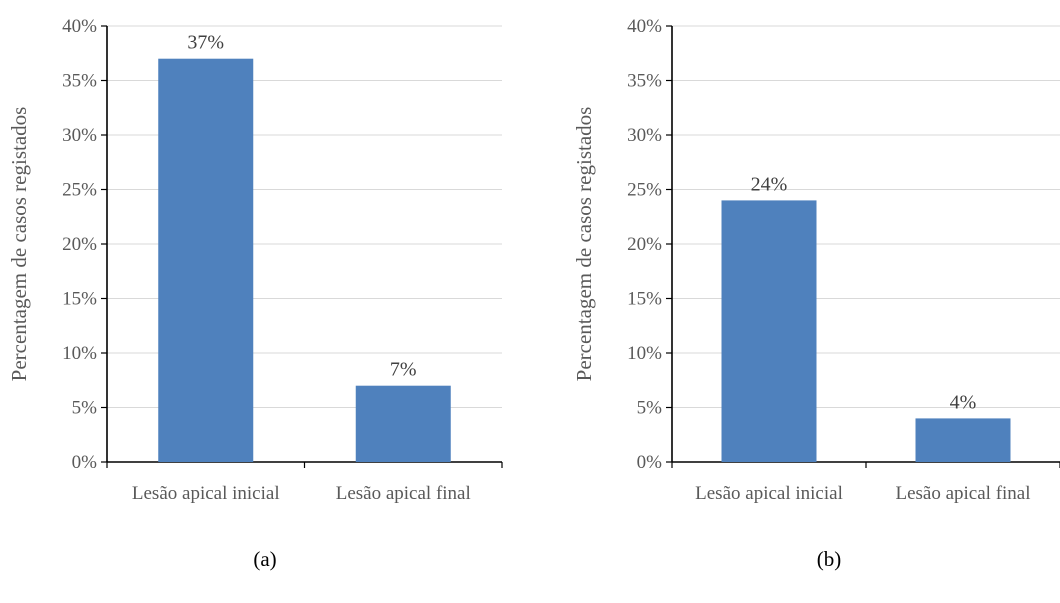 The image size is (1060, 603). Describe the element at coordinates (264, 559) in the screenshot. I see `panel-label: (a)` at that location.